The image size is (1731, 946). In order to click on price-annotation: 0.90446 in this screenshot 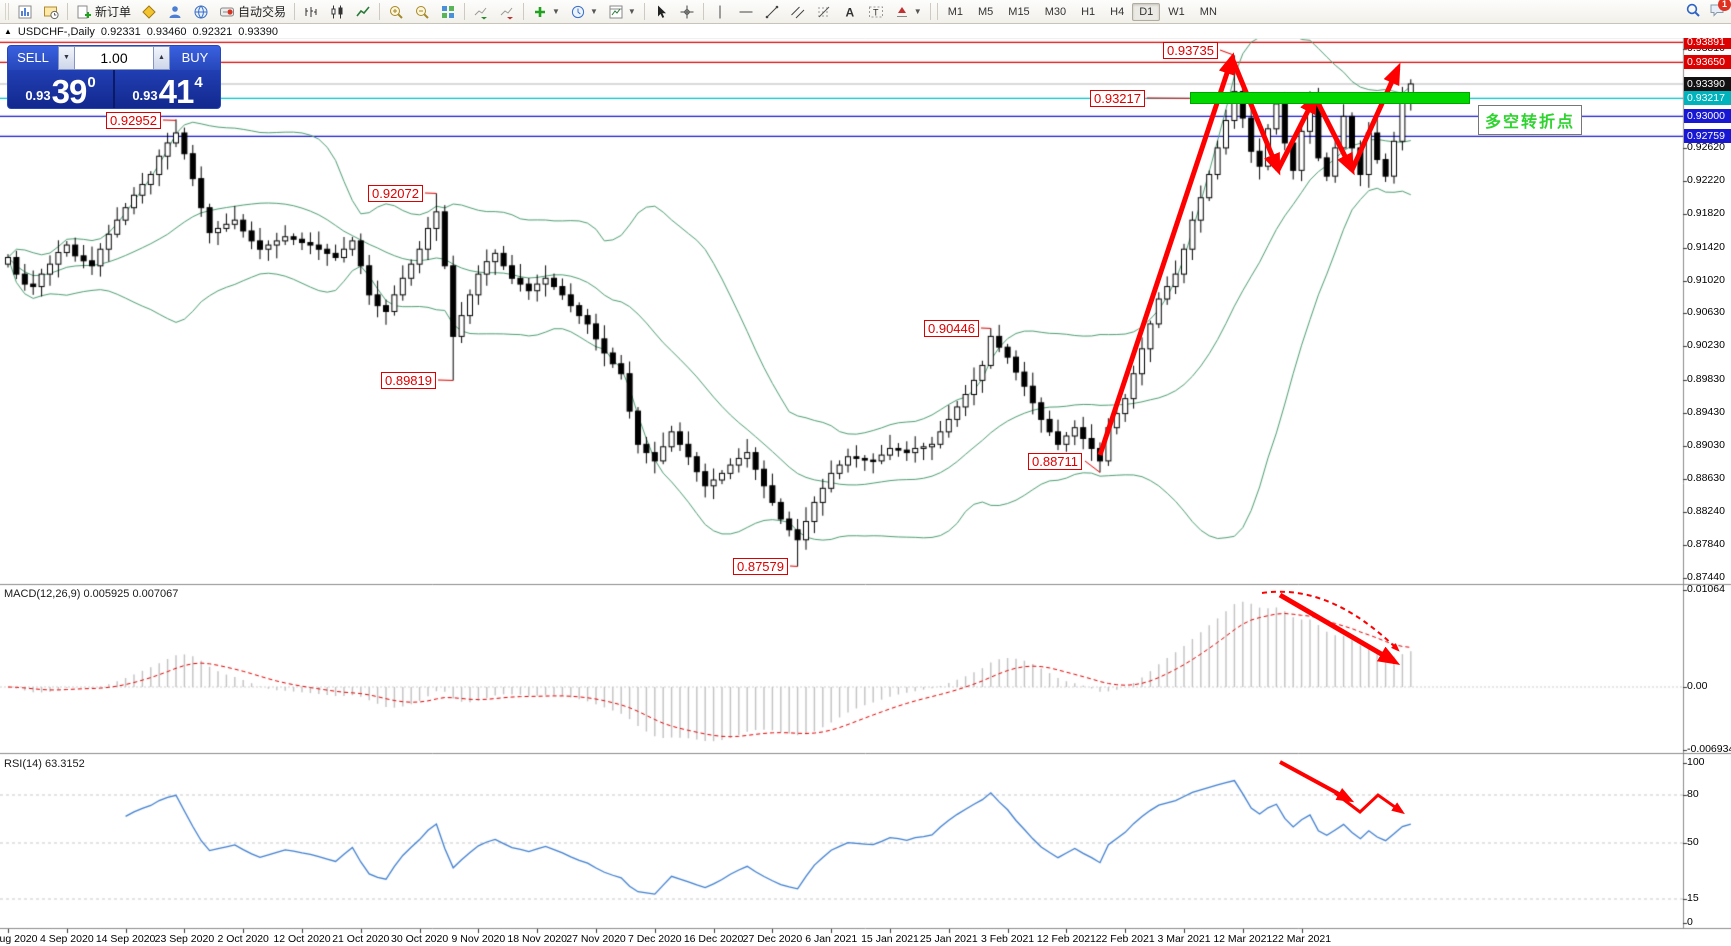, I will do `click(951, 328)`.